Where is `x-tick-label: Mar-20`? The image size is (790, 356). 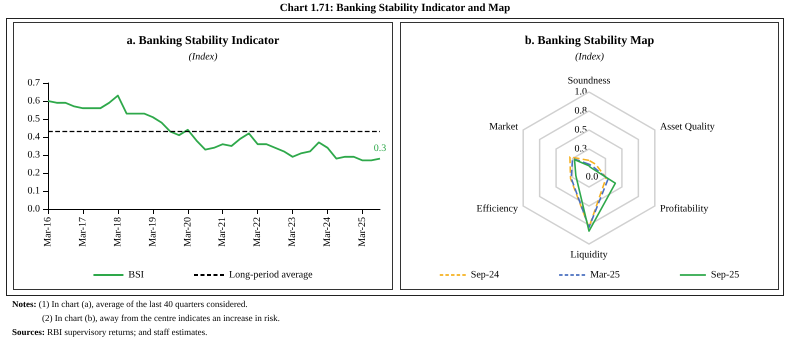
x-tick-label: Mar-20 is located at coordinates (188, 232).